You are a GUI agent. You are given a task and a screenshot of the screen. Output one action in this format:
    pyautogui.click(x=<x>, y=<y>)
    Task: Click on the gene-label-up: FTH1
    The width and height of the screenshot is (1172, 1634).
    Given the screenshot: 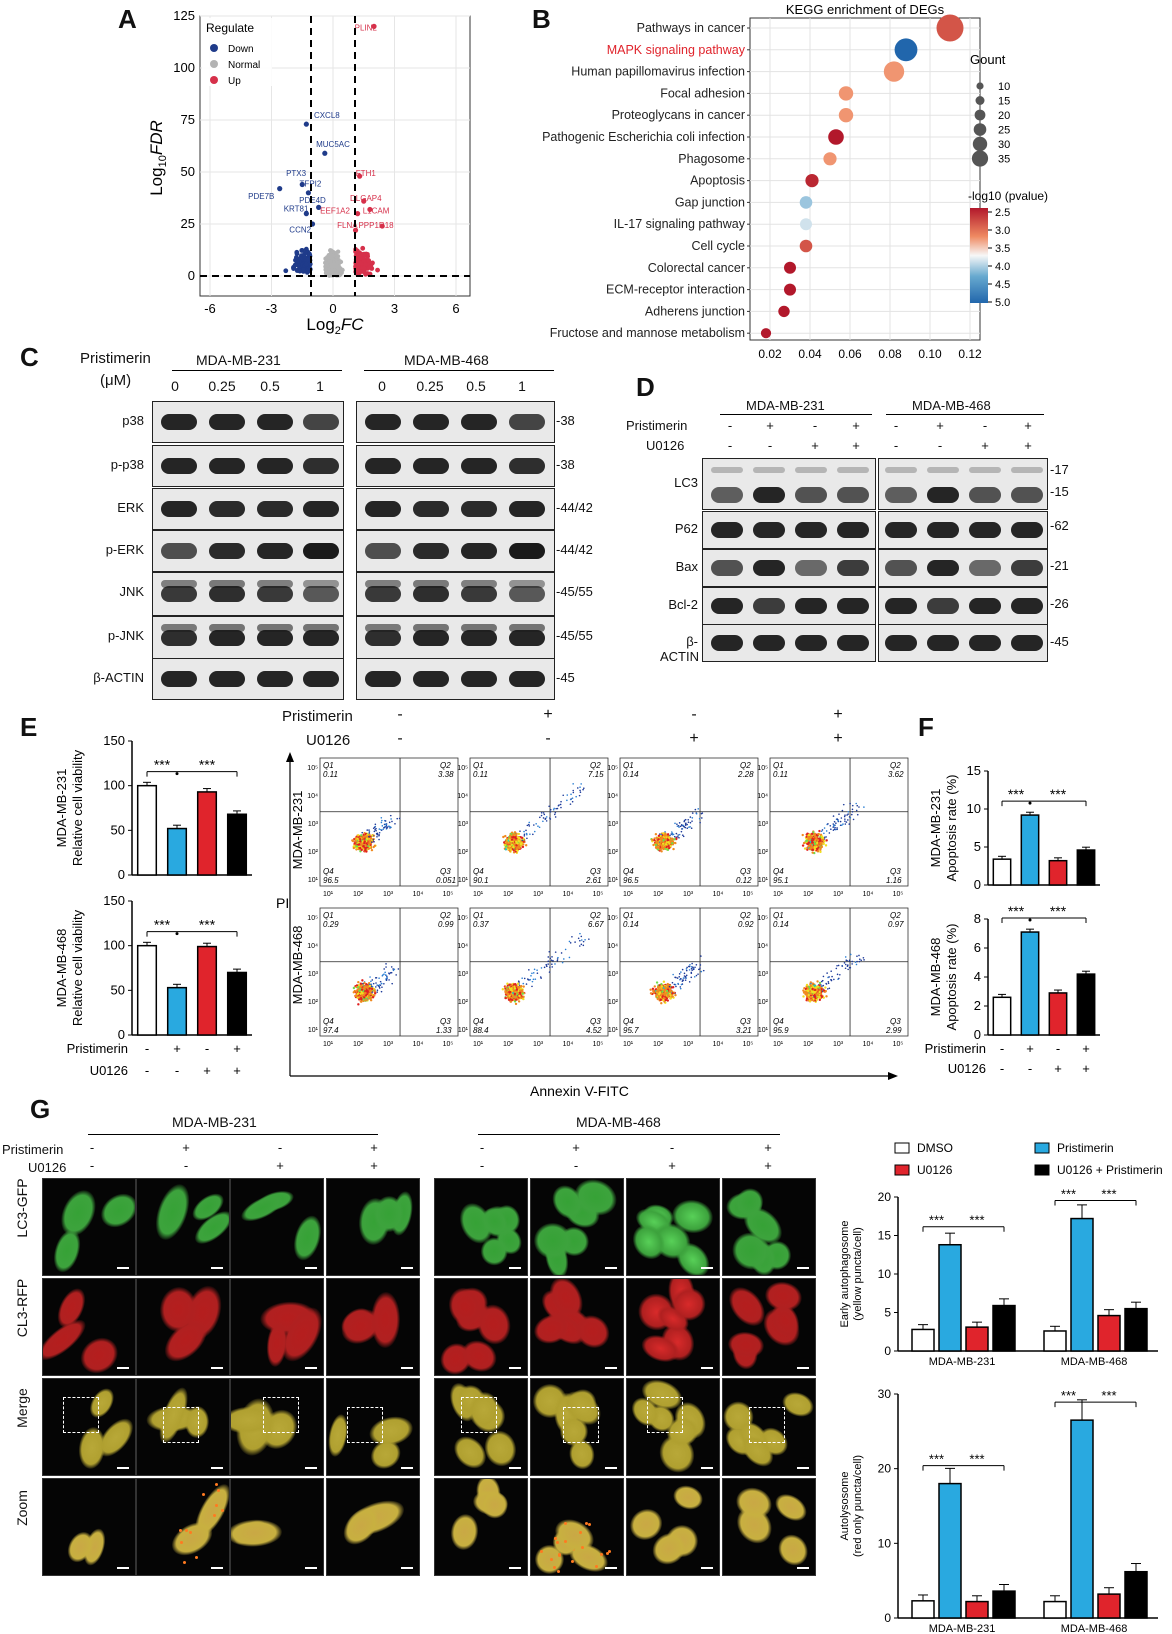 What is the action you would take?
    pyautogui.click(x=366, y=173)
    